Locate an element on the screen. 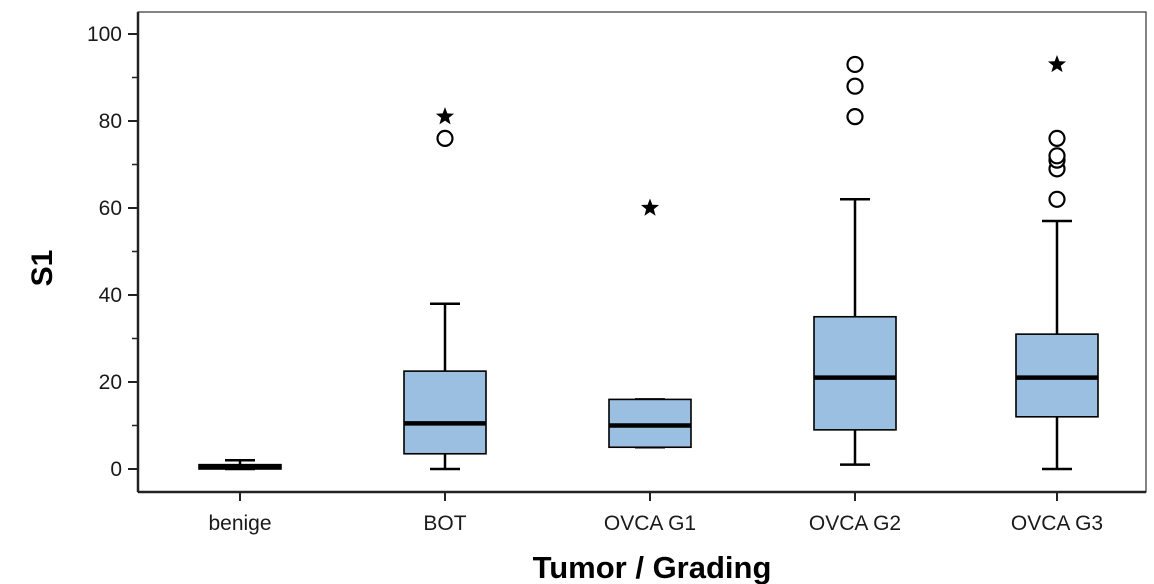 The height and width of the screenshot is (584, 1154). box-ovca-g2 is located at coordinates (855, 260).